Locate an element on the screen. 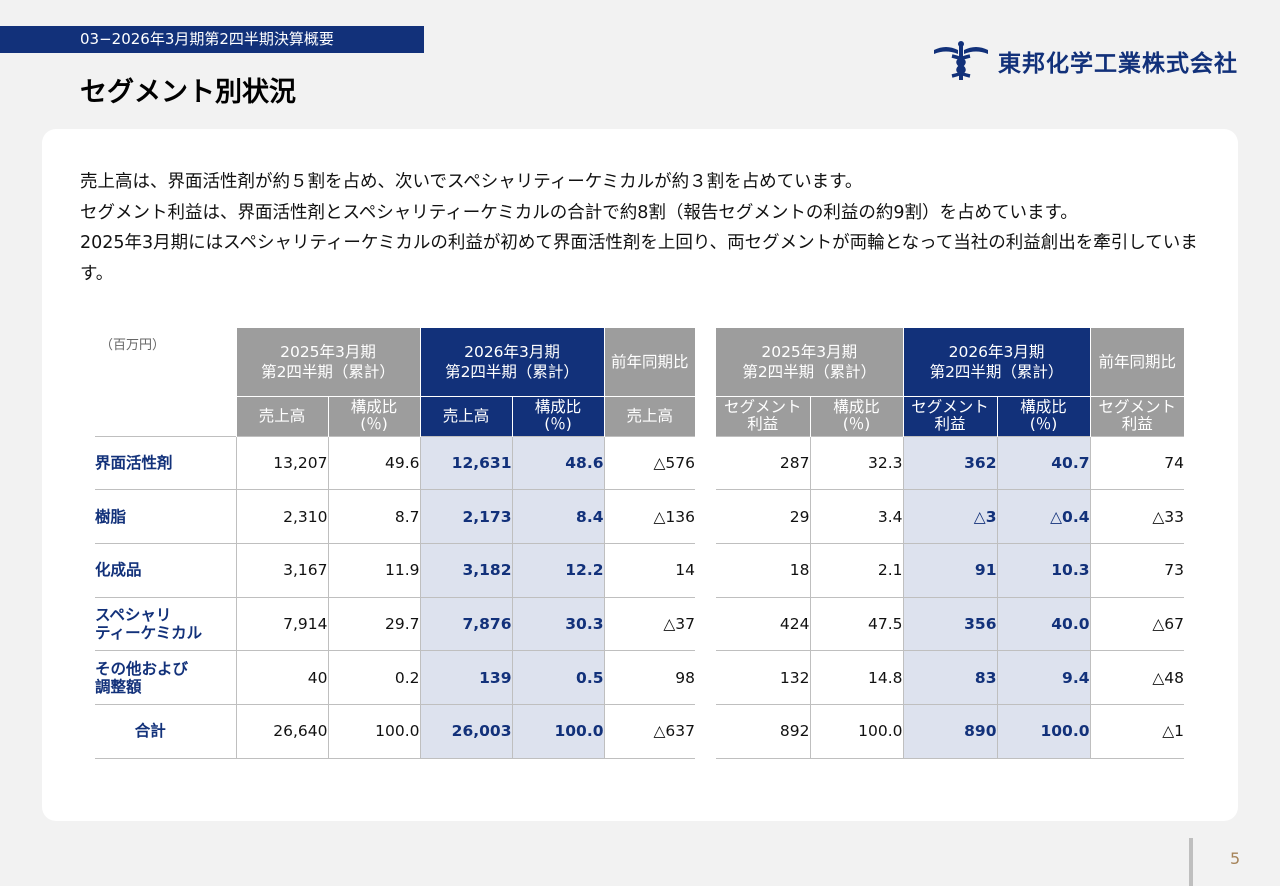 This screenshot has height=886, width=1280. cell: △67 is located at coordinates (1136, 624).